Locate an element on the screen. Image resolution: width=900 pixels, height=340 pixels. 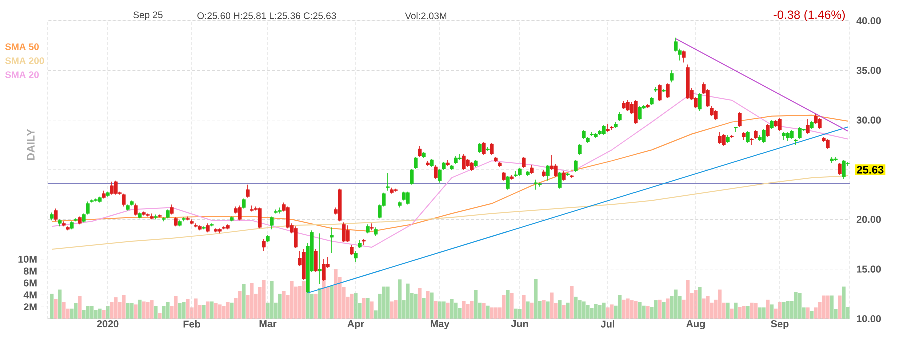
x-tick-label: Jun is located at coordinates (519, 324).